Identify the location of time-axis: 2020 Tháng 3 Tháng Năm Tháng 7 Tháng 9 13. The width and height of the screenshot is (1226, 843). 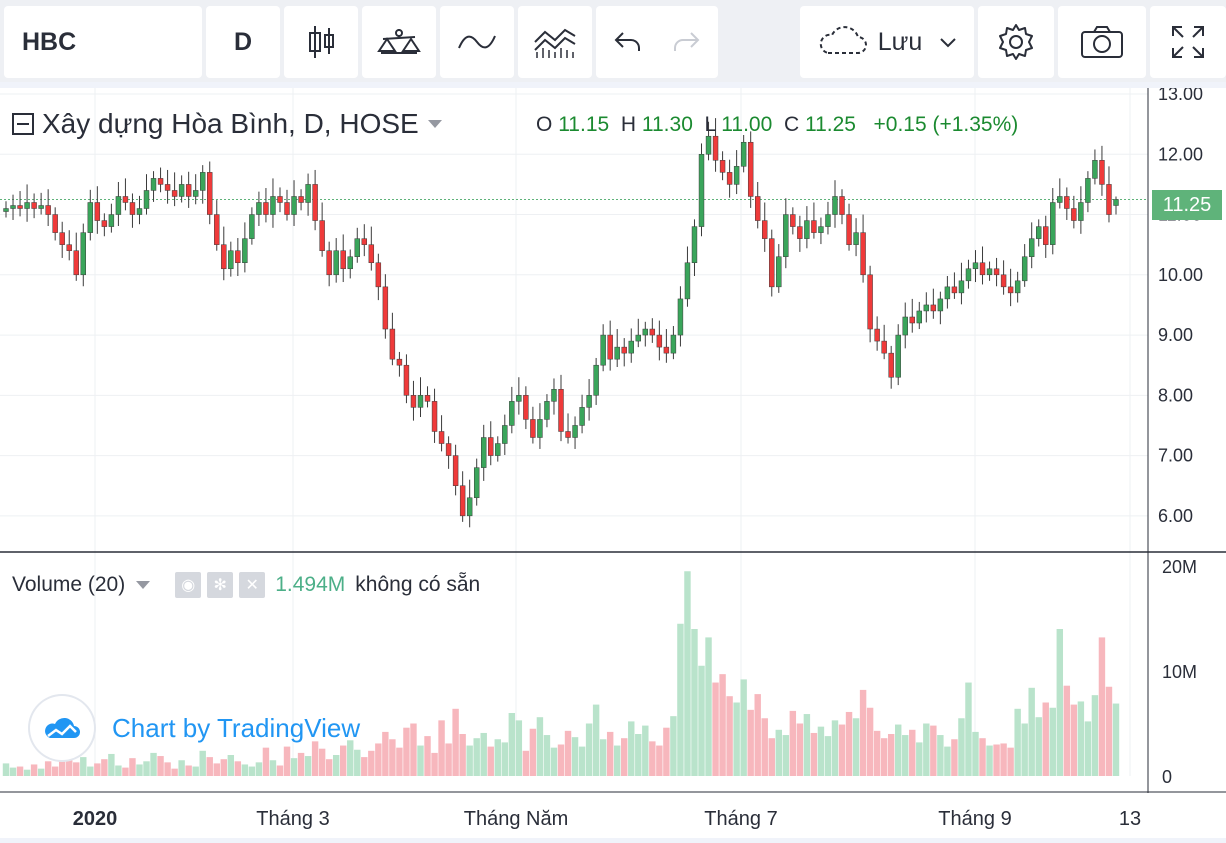
(613, 815).